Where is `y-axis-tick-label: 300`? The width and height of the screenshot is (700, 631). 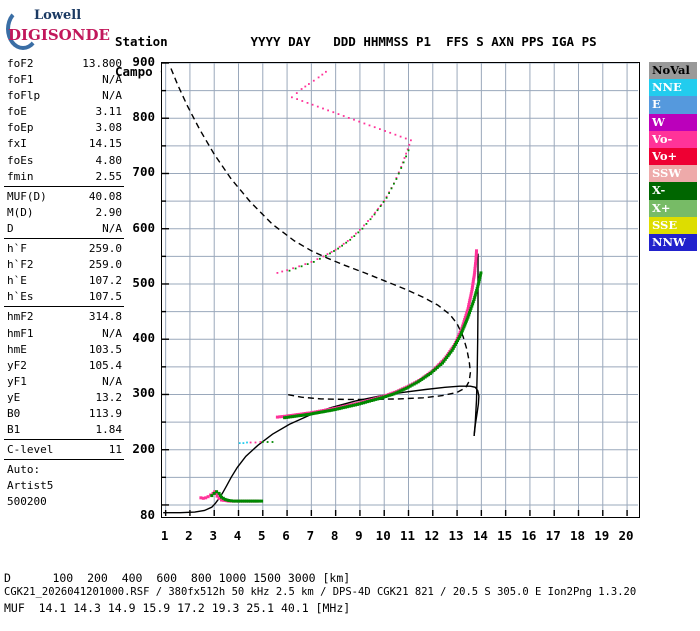
y-axis-tick-label: 300 is located at coordinates (143, 393).